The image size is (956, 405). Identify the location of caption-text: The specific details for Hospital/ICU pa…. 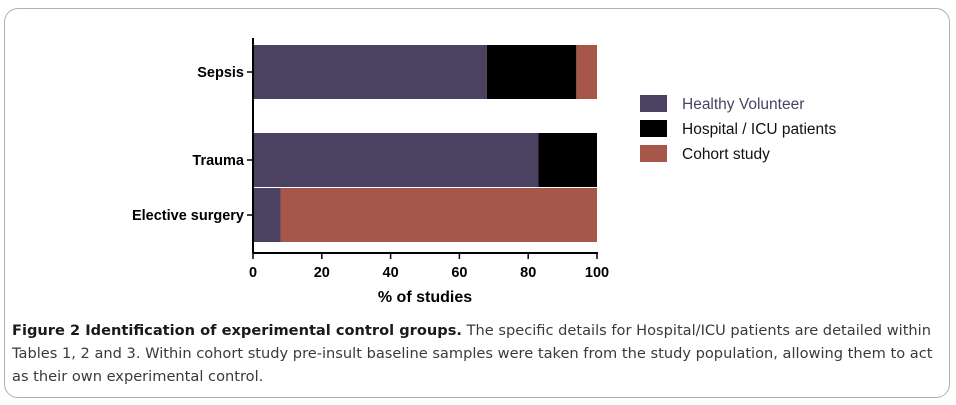
(472, 353).